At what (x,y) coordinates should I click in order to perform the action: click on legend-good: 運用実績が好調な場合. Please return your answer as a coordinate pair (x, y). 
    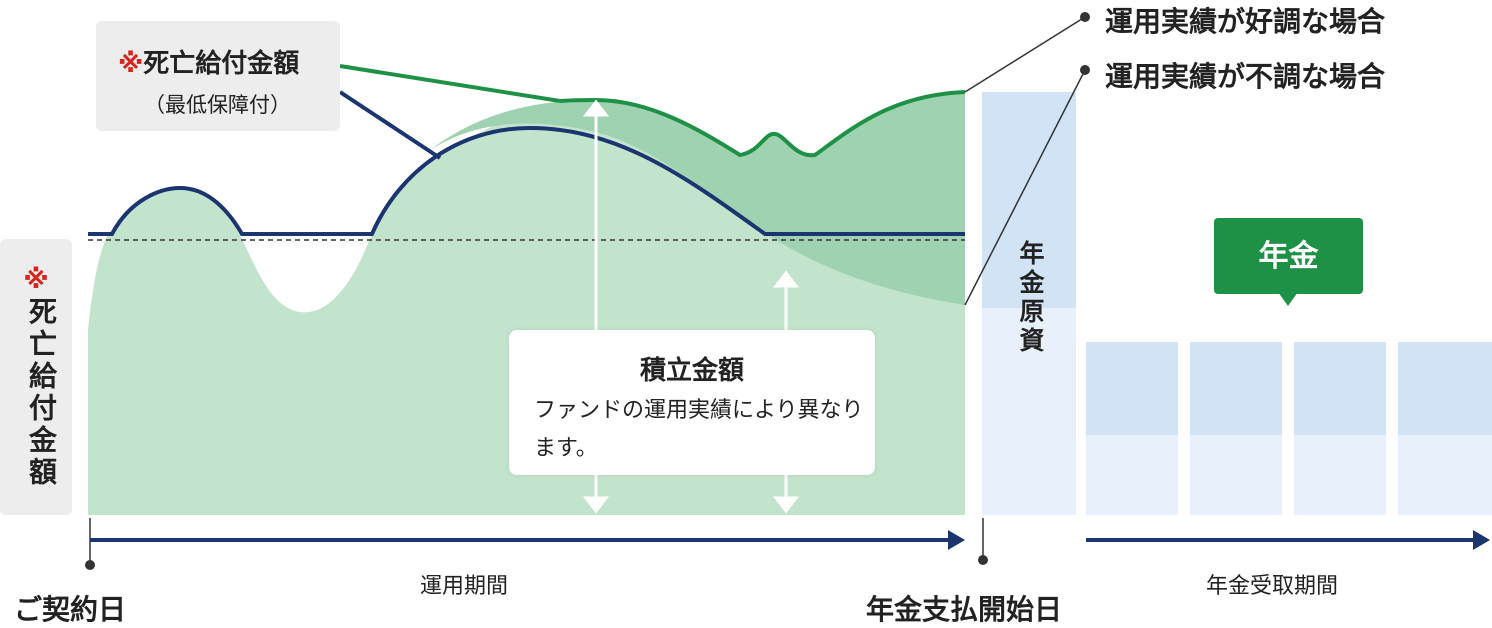
    Looking at the image, I should click on (1245, 21).